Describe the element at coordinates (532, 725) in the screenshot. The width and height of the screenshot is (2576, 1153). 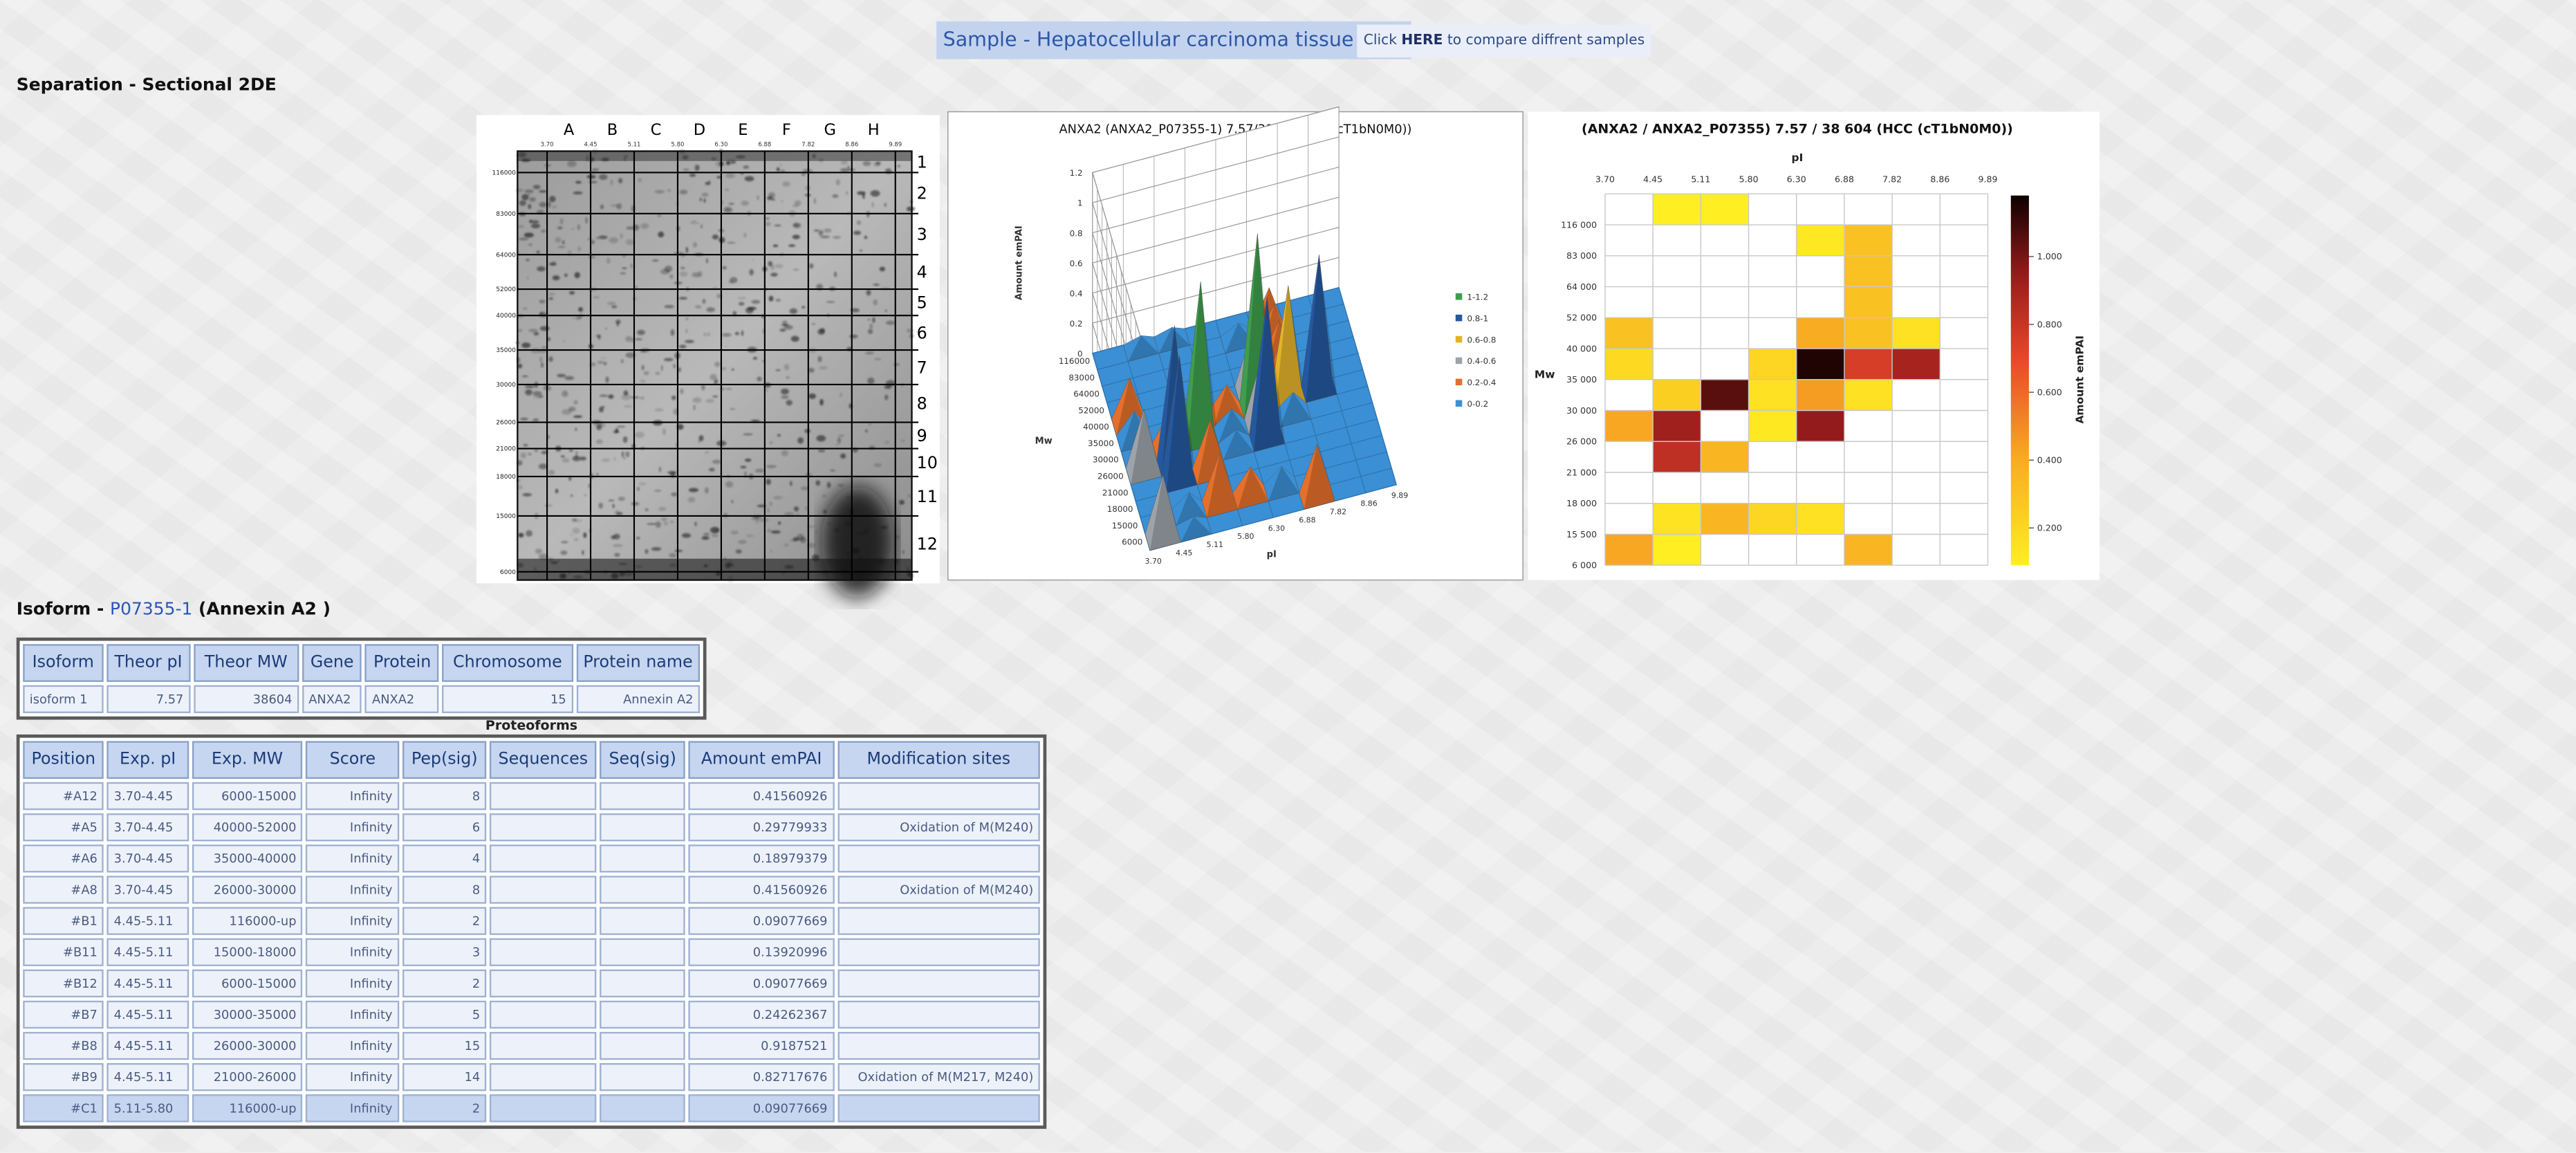
I see `proteoforms-title: Proteoforms` at that location.